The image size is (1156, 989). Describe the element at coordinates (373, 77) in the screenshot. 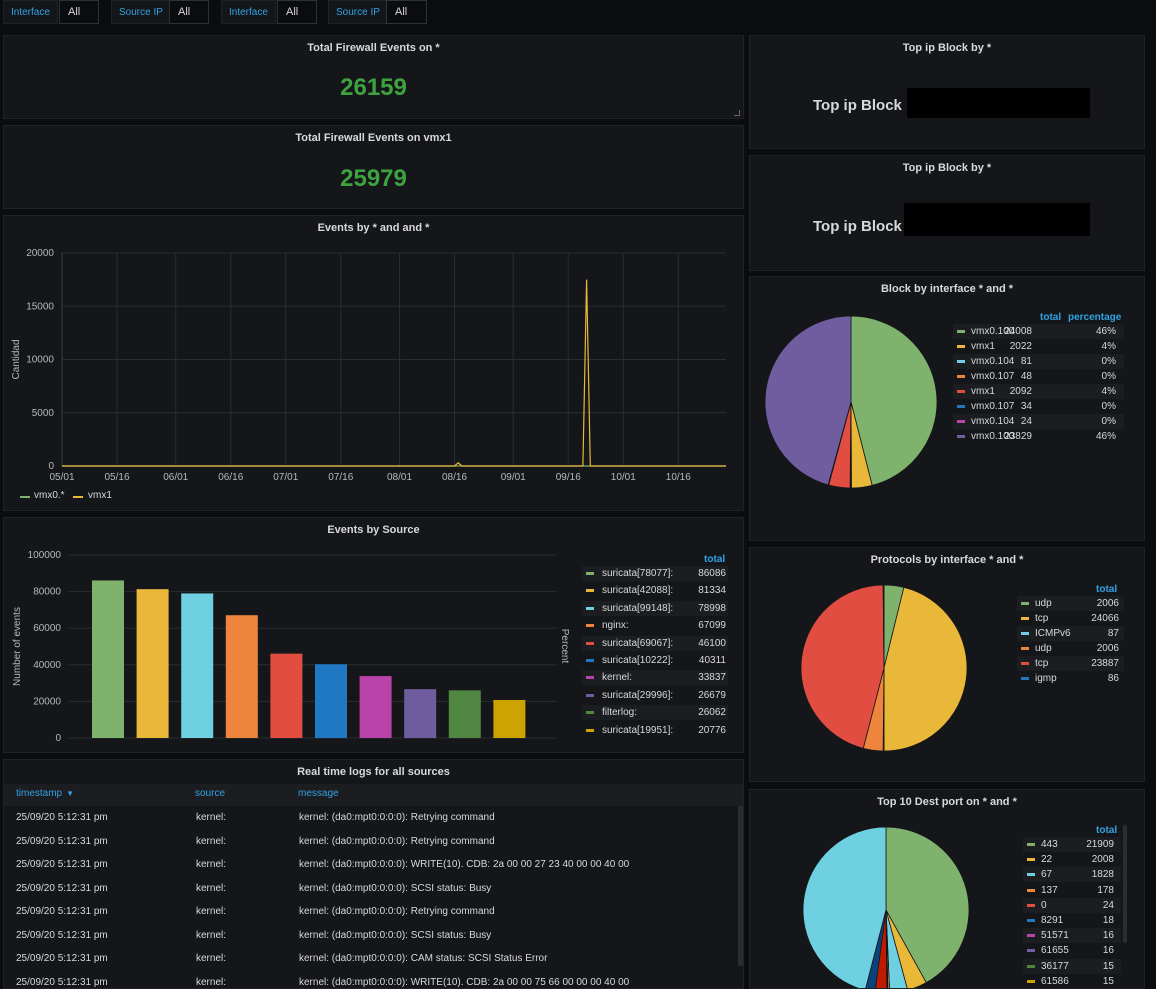

I see `stat-panel-total-events: Total Firewall Events on * 26159` at that location.